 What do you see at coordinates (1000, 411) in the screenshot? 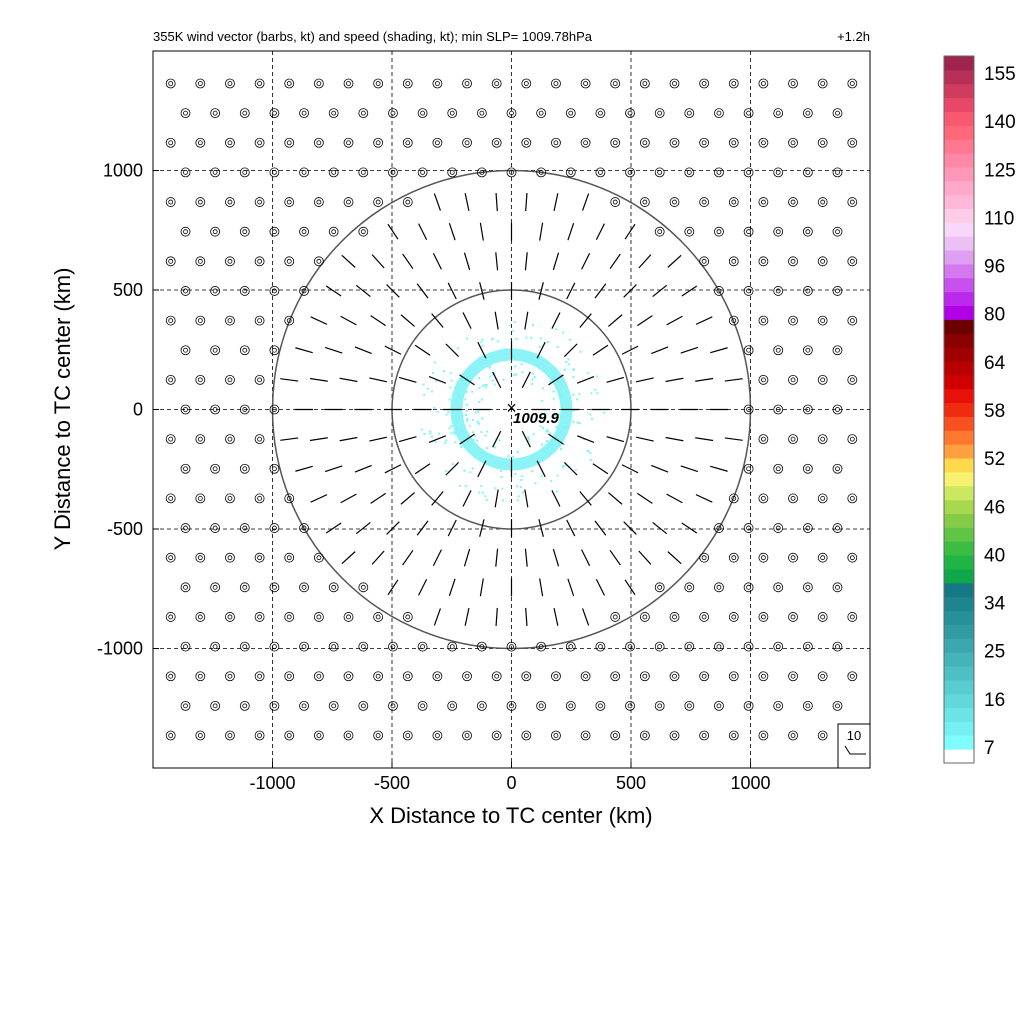
I see `colorbar-labels: 7 16 25 34 40 46 52 58 64 80 96 110 125 140 155` at bounding box center [1000, 411].